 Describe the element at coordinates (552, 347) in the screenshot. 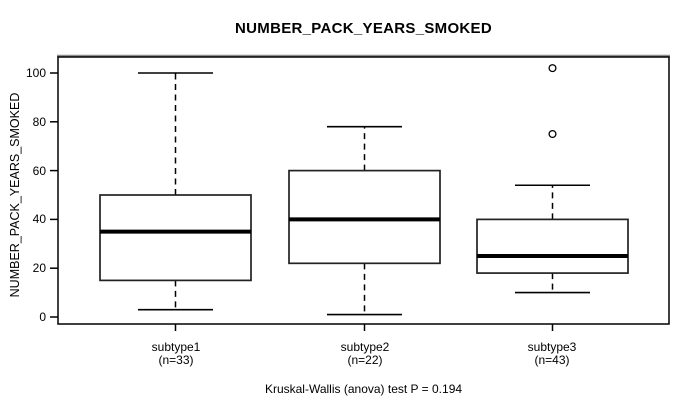

I see `group-name: subtype3` at that location.